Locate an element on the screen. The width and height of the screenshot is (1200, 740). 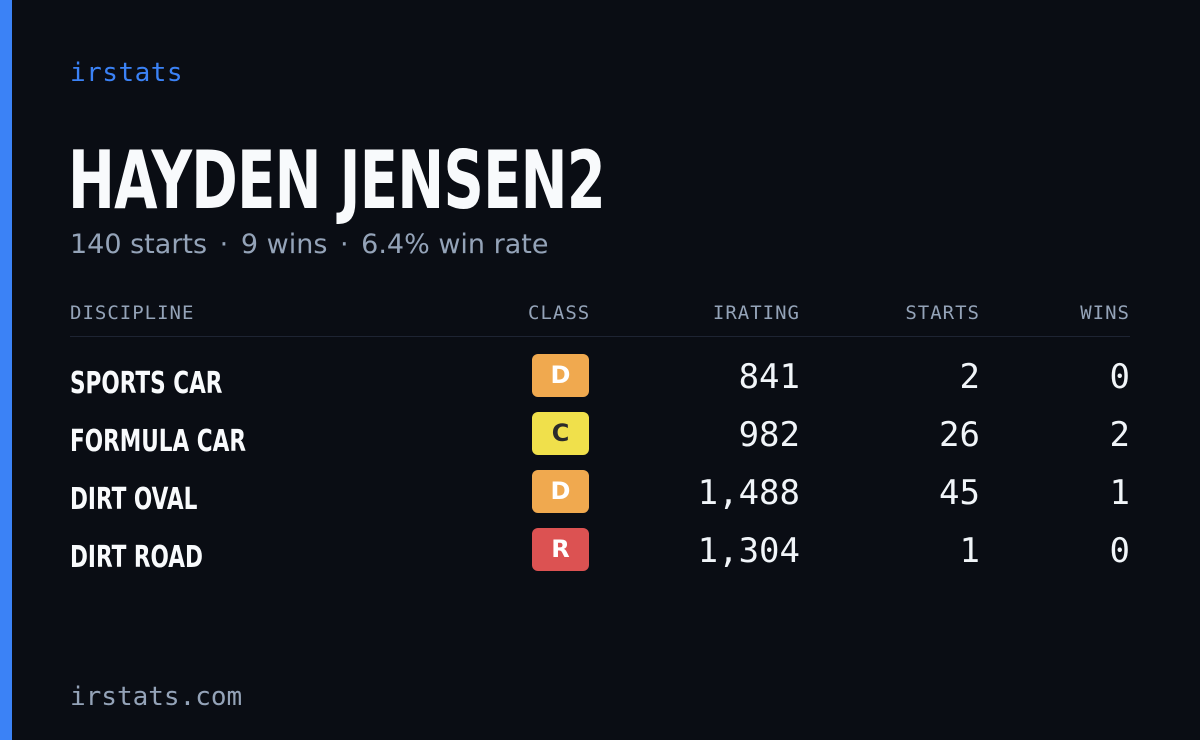
starts-summary: 140 starts is located at coordinates (139, 244).